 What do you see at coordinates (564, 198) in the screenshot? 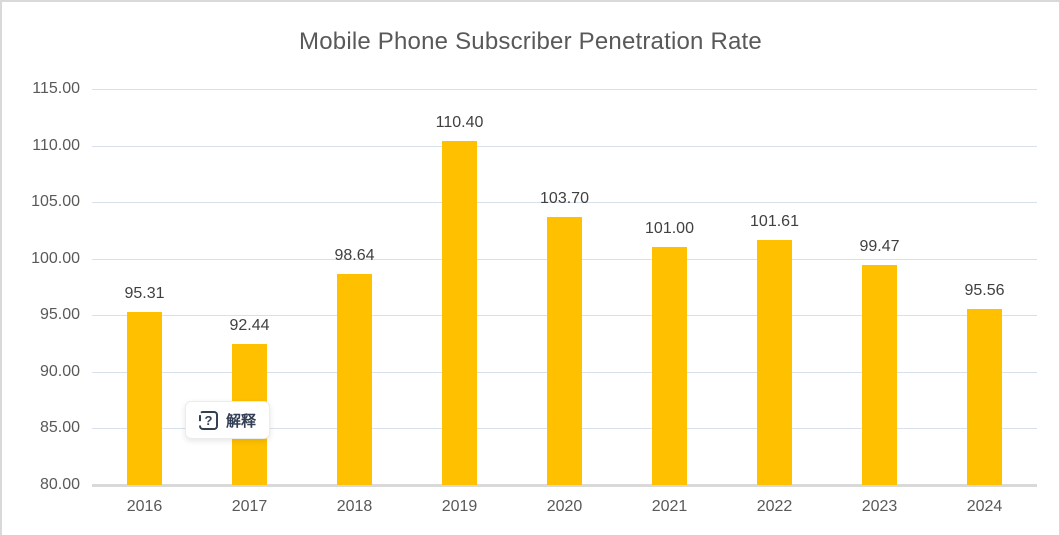
I see `data-label-2020: 103.70` at bounding box center [564, 198].